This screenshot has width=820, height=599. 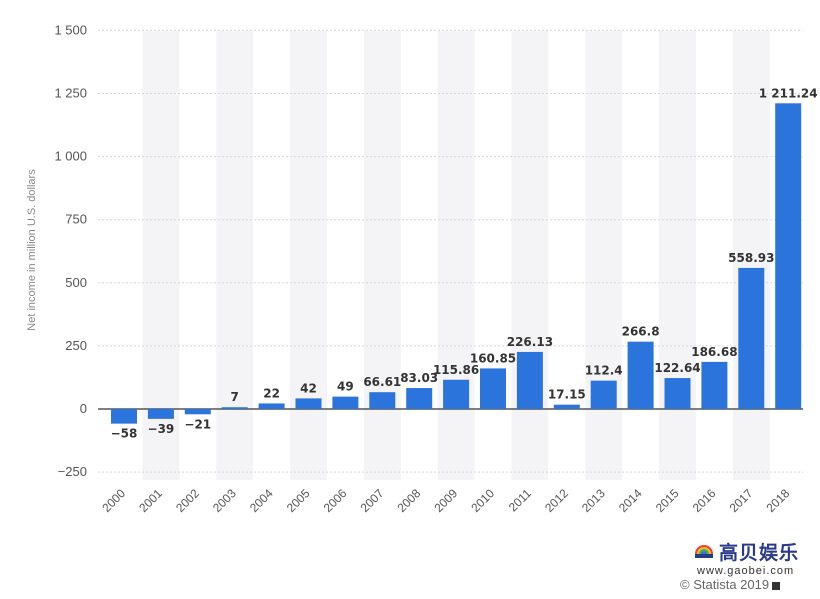 I want to click on data-label: −39, so click(x=161, y=429).